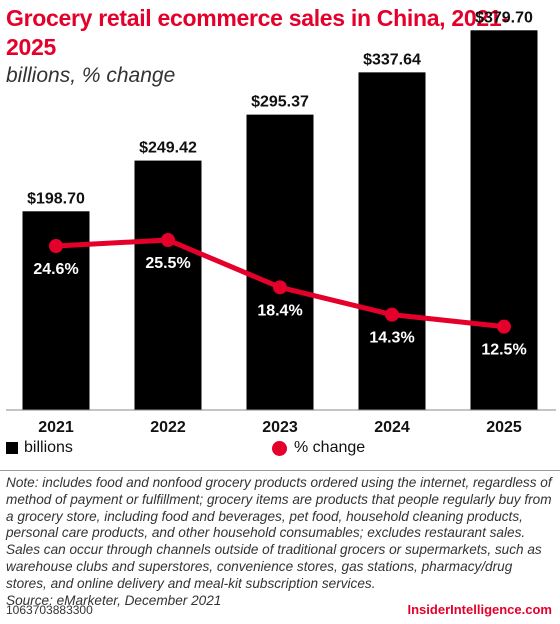 The height and width of the screenshot is (624, 560). What do you see at coordinates (48, 447) in the screenshot?
I see `legend-label-billions: billions` at bounding box center [48, 447].